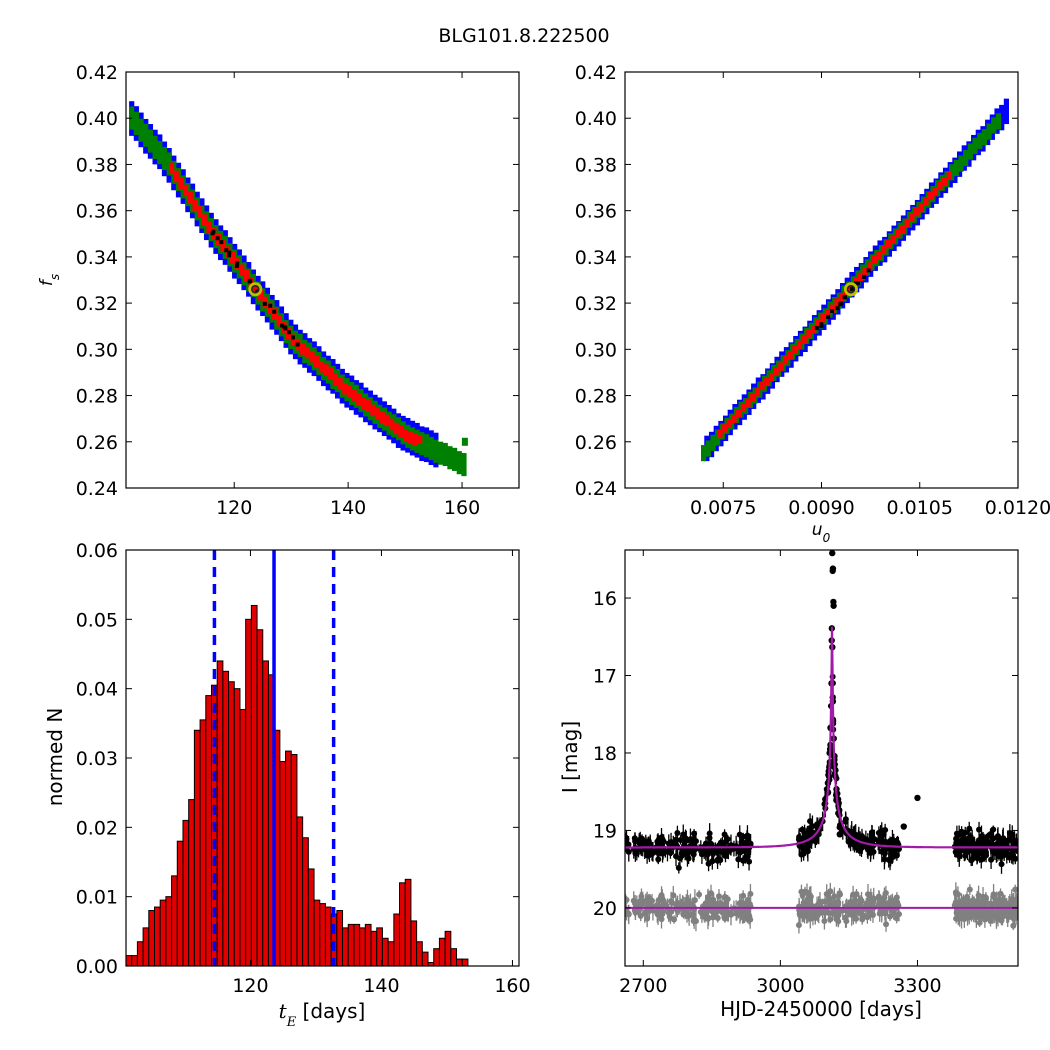 Image resolution: width=1050 pixels, height=1050 pixels. What do you see at coordinates (97, 443) in the screenshot?
I see `y-tick-label: 0.26` at bounding box center [97, 443].